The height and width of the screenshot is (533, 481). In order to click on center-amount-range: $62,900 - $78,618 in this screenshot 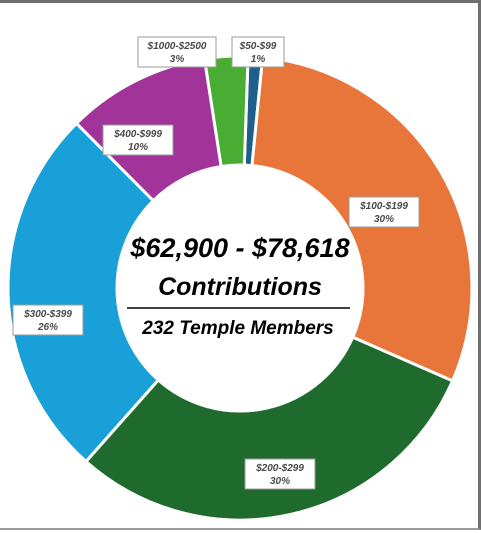, I will do `click(239, 248)`.